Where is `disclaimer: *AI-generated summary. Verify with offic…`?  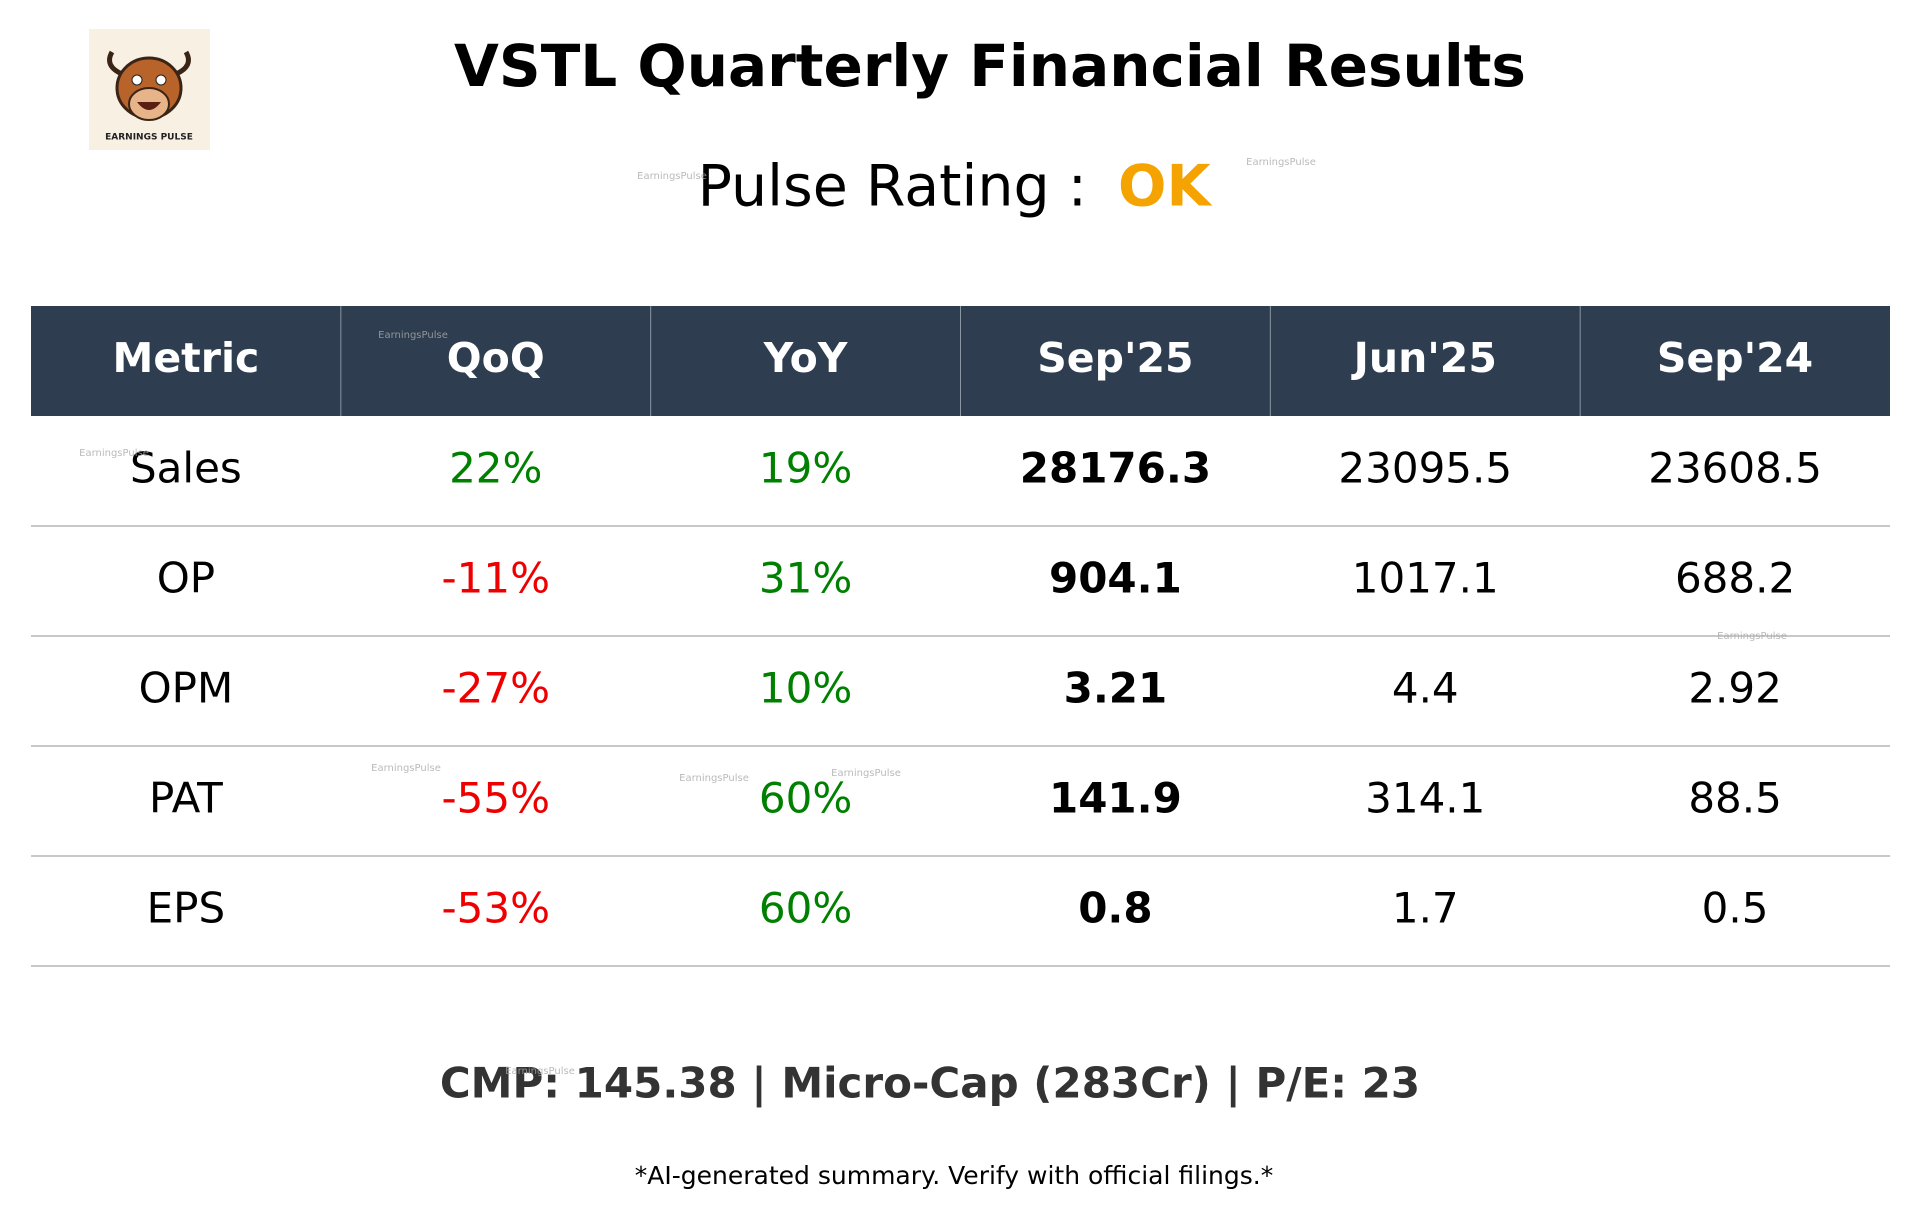 disclaimer: *AI-generated summary. Verify with offic… is located at coordinates (954, 1175).